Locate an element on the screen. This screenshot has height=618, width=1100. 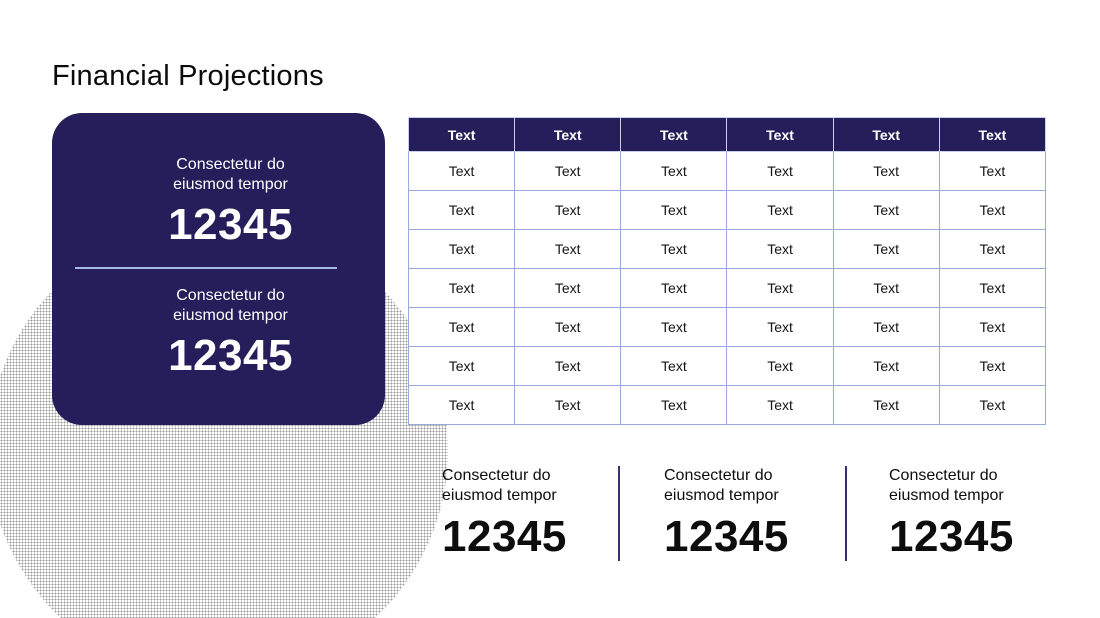
kpi-card-stat-1-label: Consectetur do eiusmod tempor is located at coordinates (230, 175).